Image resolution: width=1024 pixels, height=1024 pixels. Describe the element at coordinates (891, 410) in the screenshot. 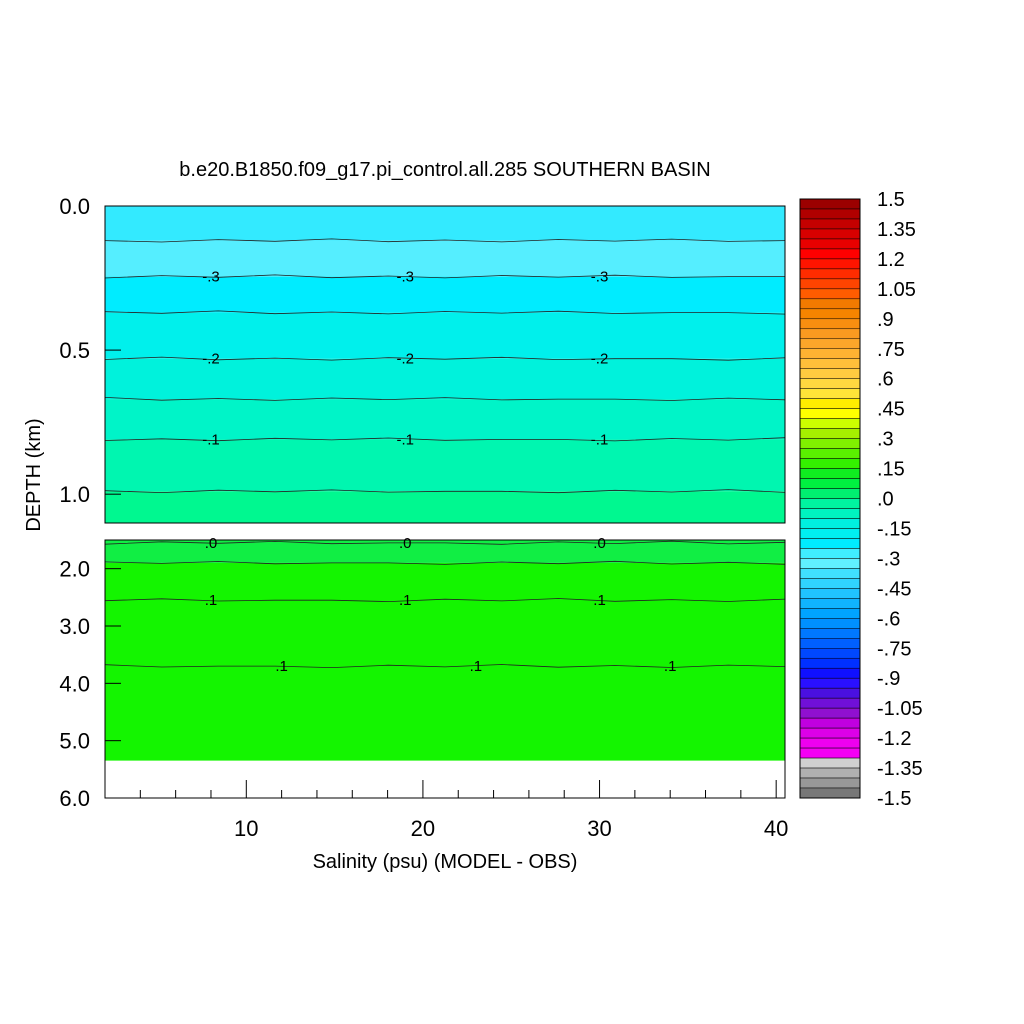

I see `colorbar-tick-label: .45` at that location.